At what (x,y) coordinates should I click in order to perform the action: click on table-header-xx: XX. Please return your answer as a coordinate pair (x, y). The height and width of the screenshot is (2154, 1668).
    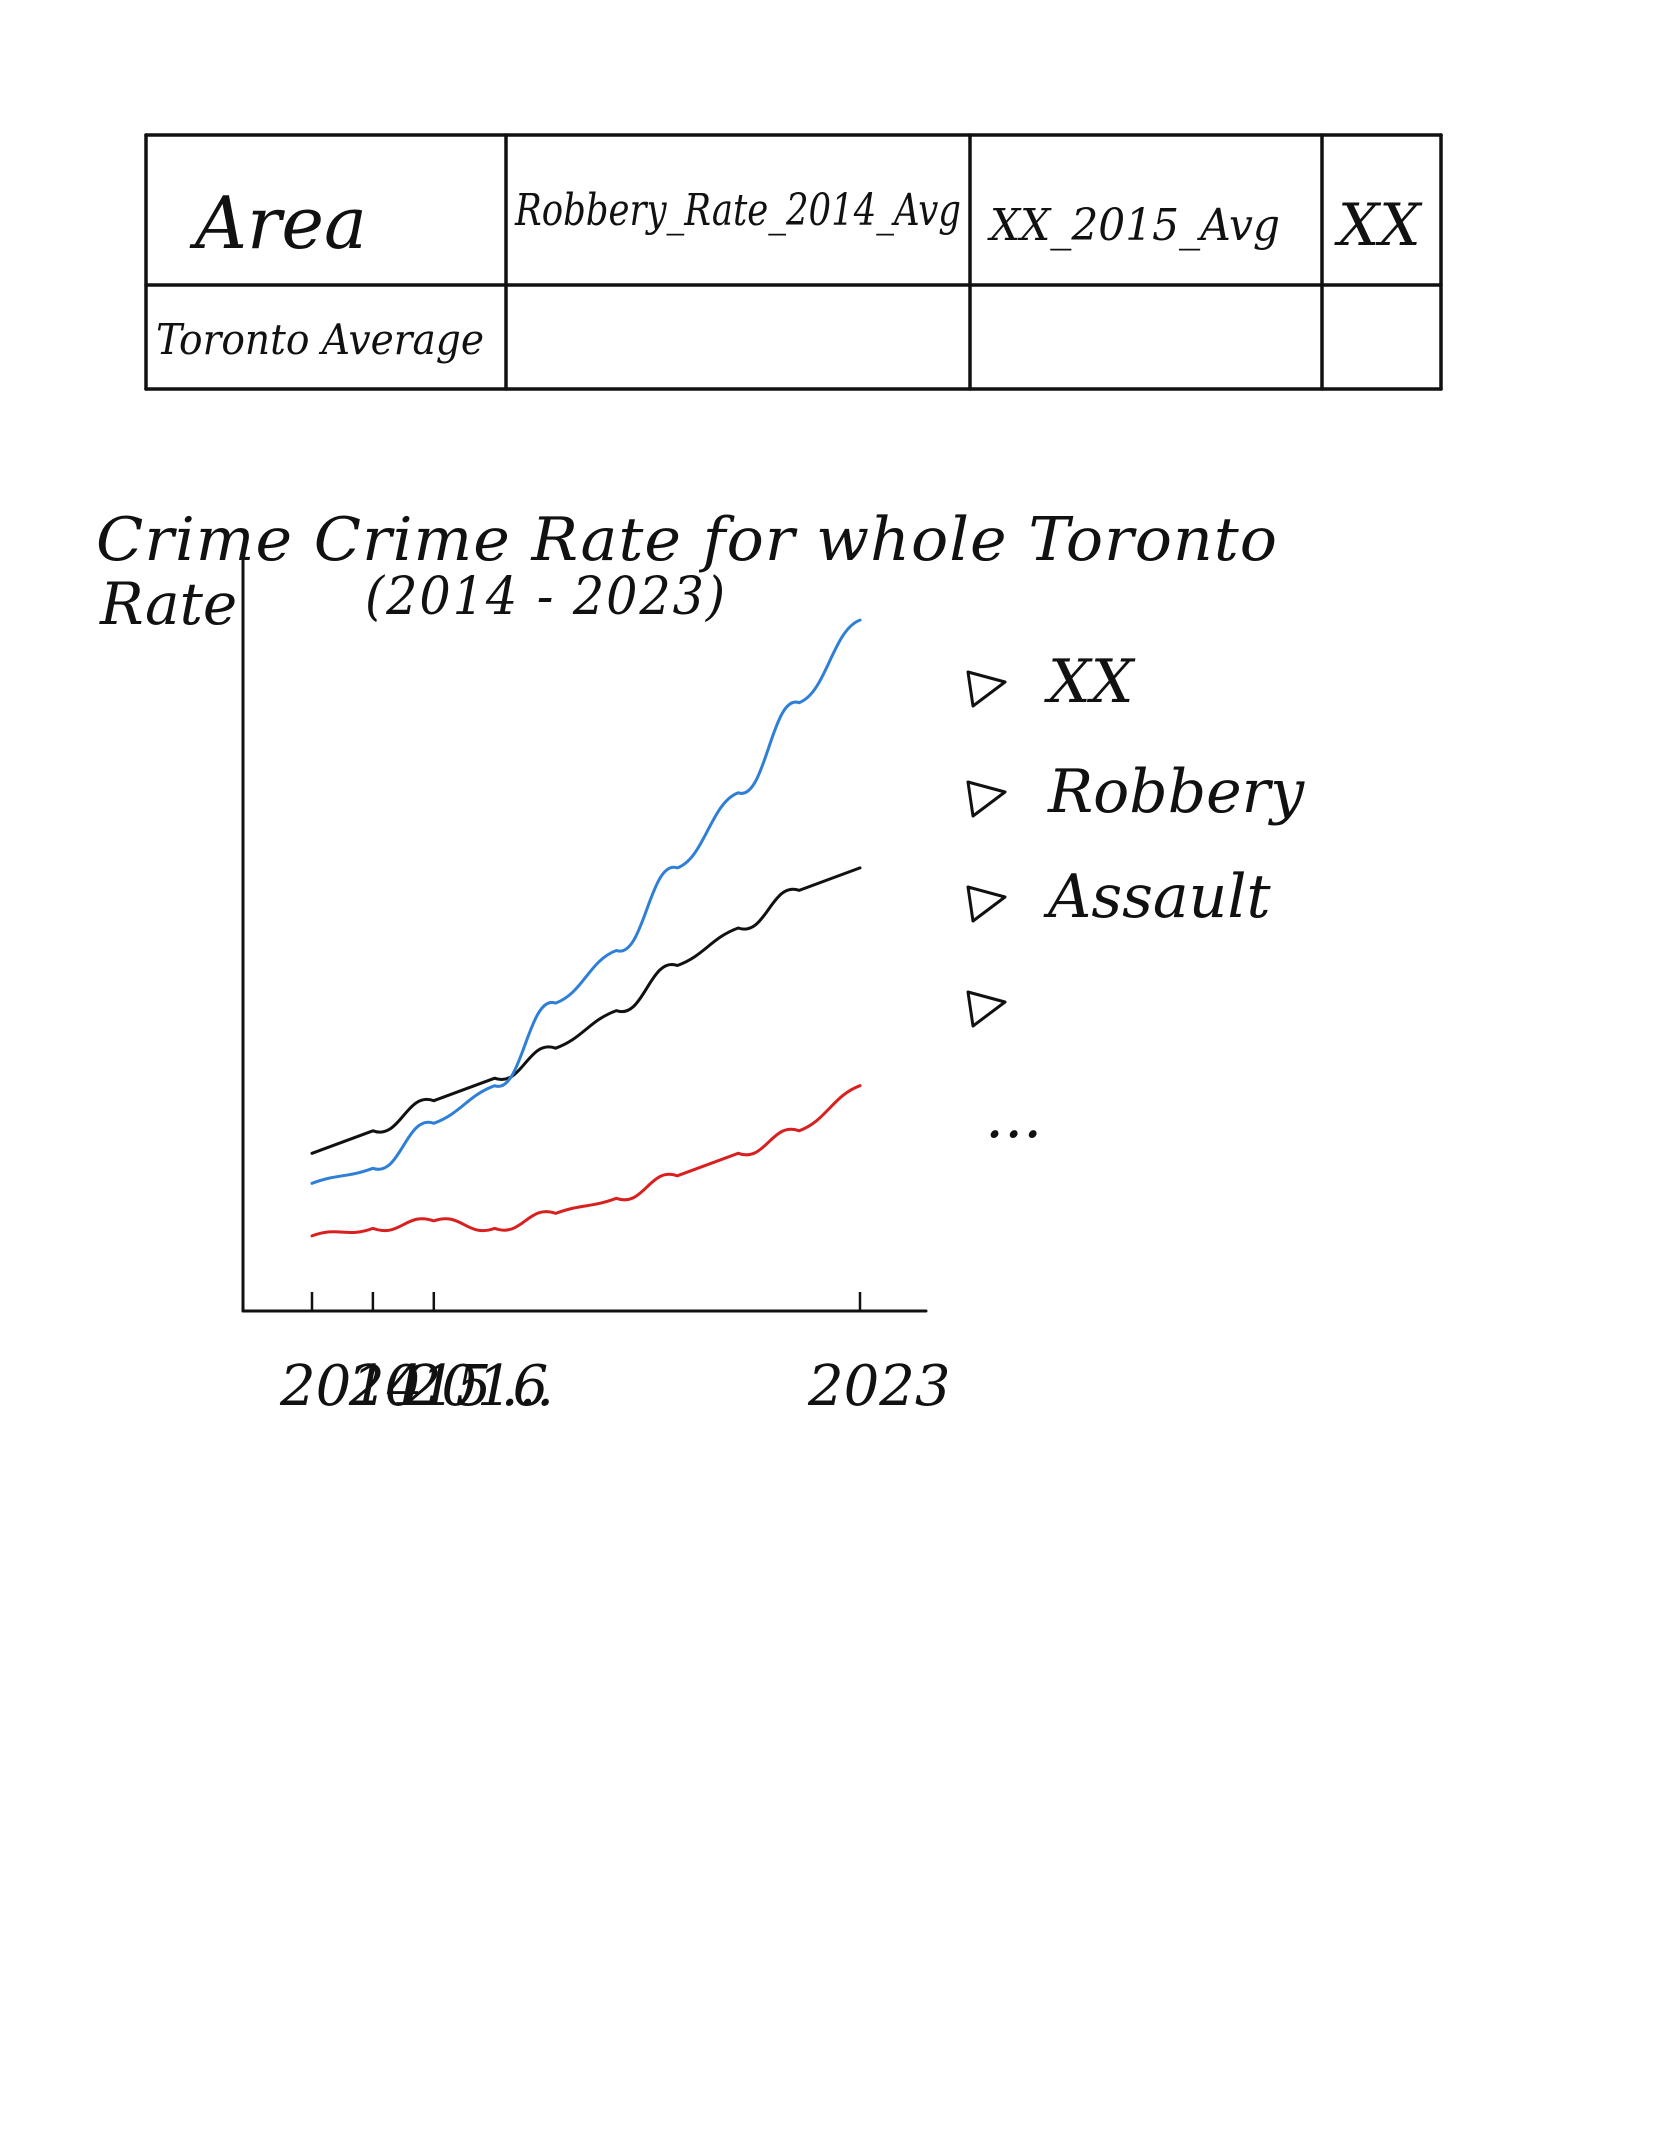
    Looking at the image, I should click on (1378, 225).